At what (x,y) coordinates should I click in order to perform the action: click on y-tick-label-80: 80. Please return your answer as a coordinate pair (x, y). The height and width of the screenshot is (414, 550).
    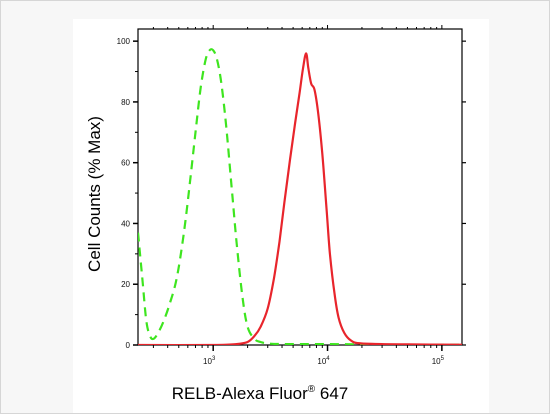
    Looking at the image, I should click on (125, 102).